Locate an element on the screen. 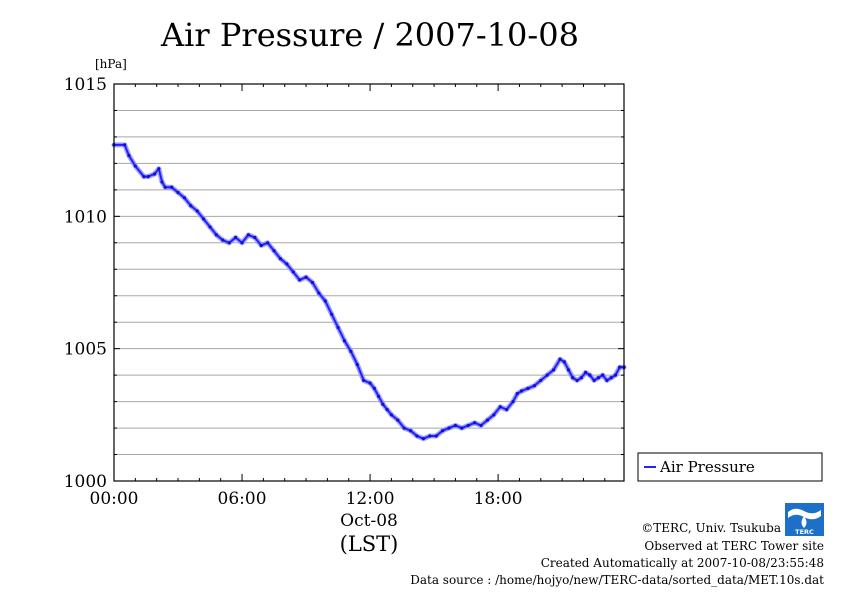 The width and height of the screenshot is (842, 595). x-tick-label-0000: 00:00 is located at coordinates (114, 499).